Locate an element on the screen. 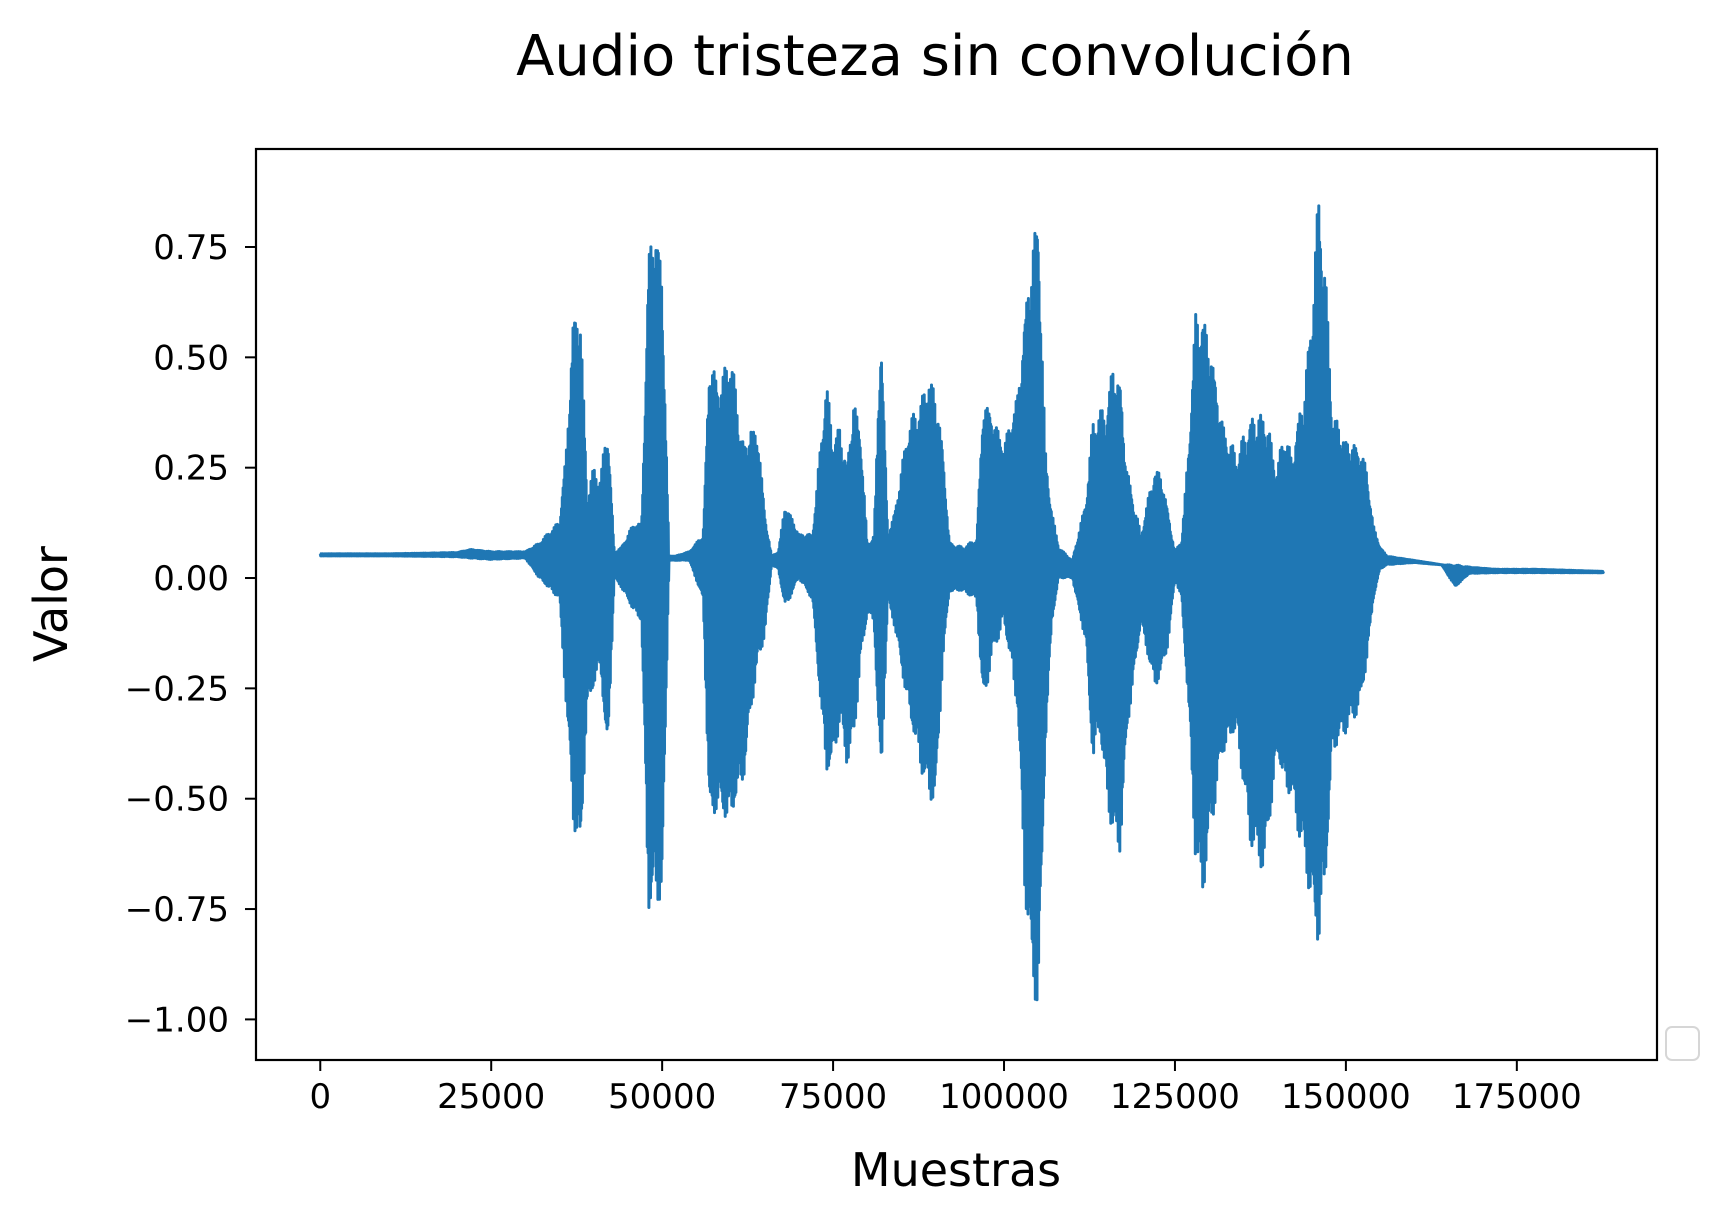  x-tick-label: 0 is located at coordinates (320, 1097).